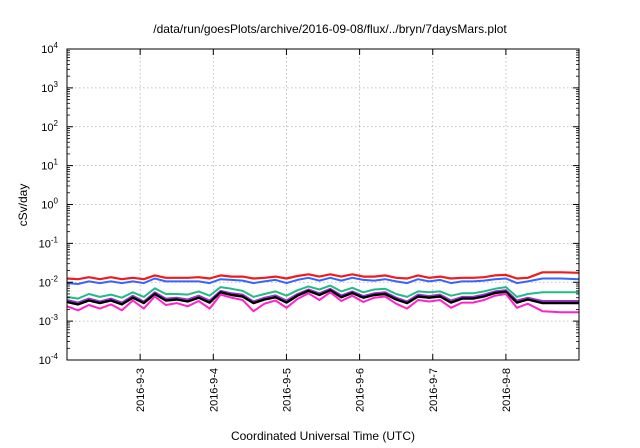 Image resolution: width=640 pixels, height=448 pixels. What do you see at coordinates (49, 165) in the screenshot?
I see `y-tick-label: 10¹` at bounding box center [49, 165].